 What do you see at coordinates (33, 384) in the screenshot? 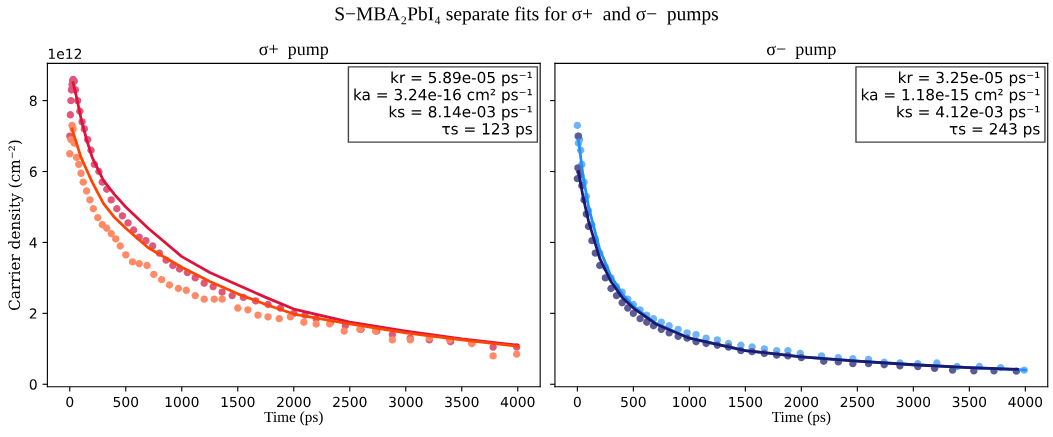
I see `y-tick-label: 0` at bounding box center [33, 384].